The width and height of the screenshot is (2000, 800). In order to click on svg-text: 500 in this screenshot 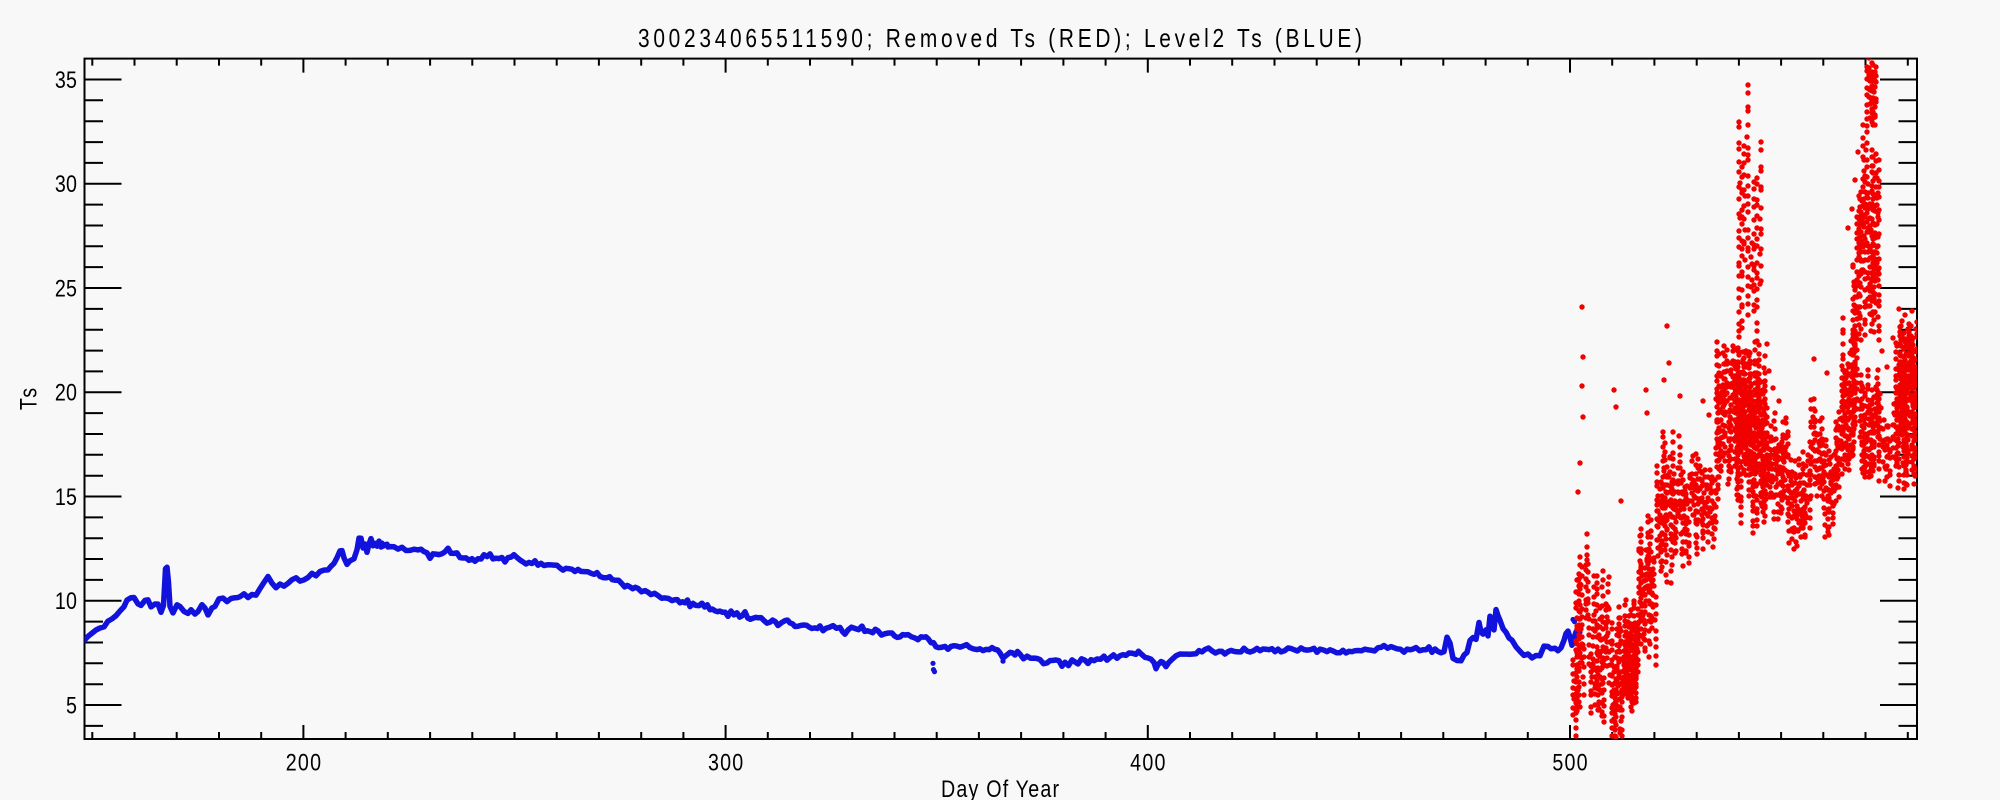, I will do `click(1569, 762)`.